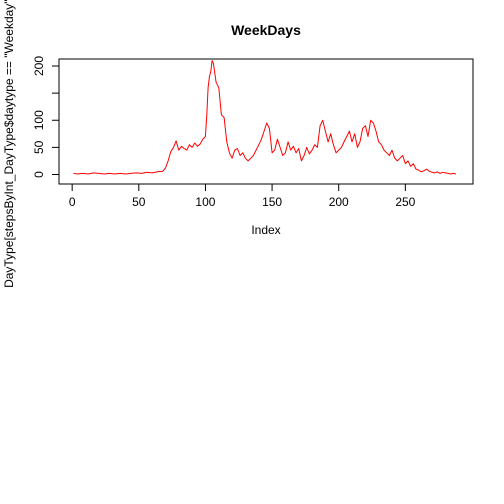  Describe the element at coordinates (72, 202) in the screenshot. I see `x-tick-label: 0` at that location.